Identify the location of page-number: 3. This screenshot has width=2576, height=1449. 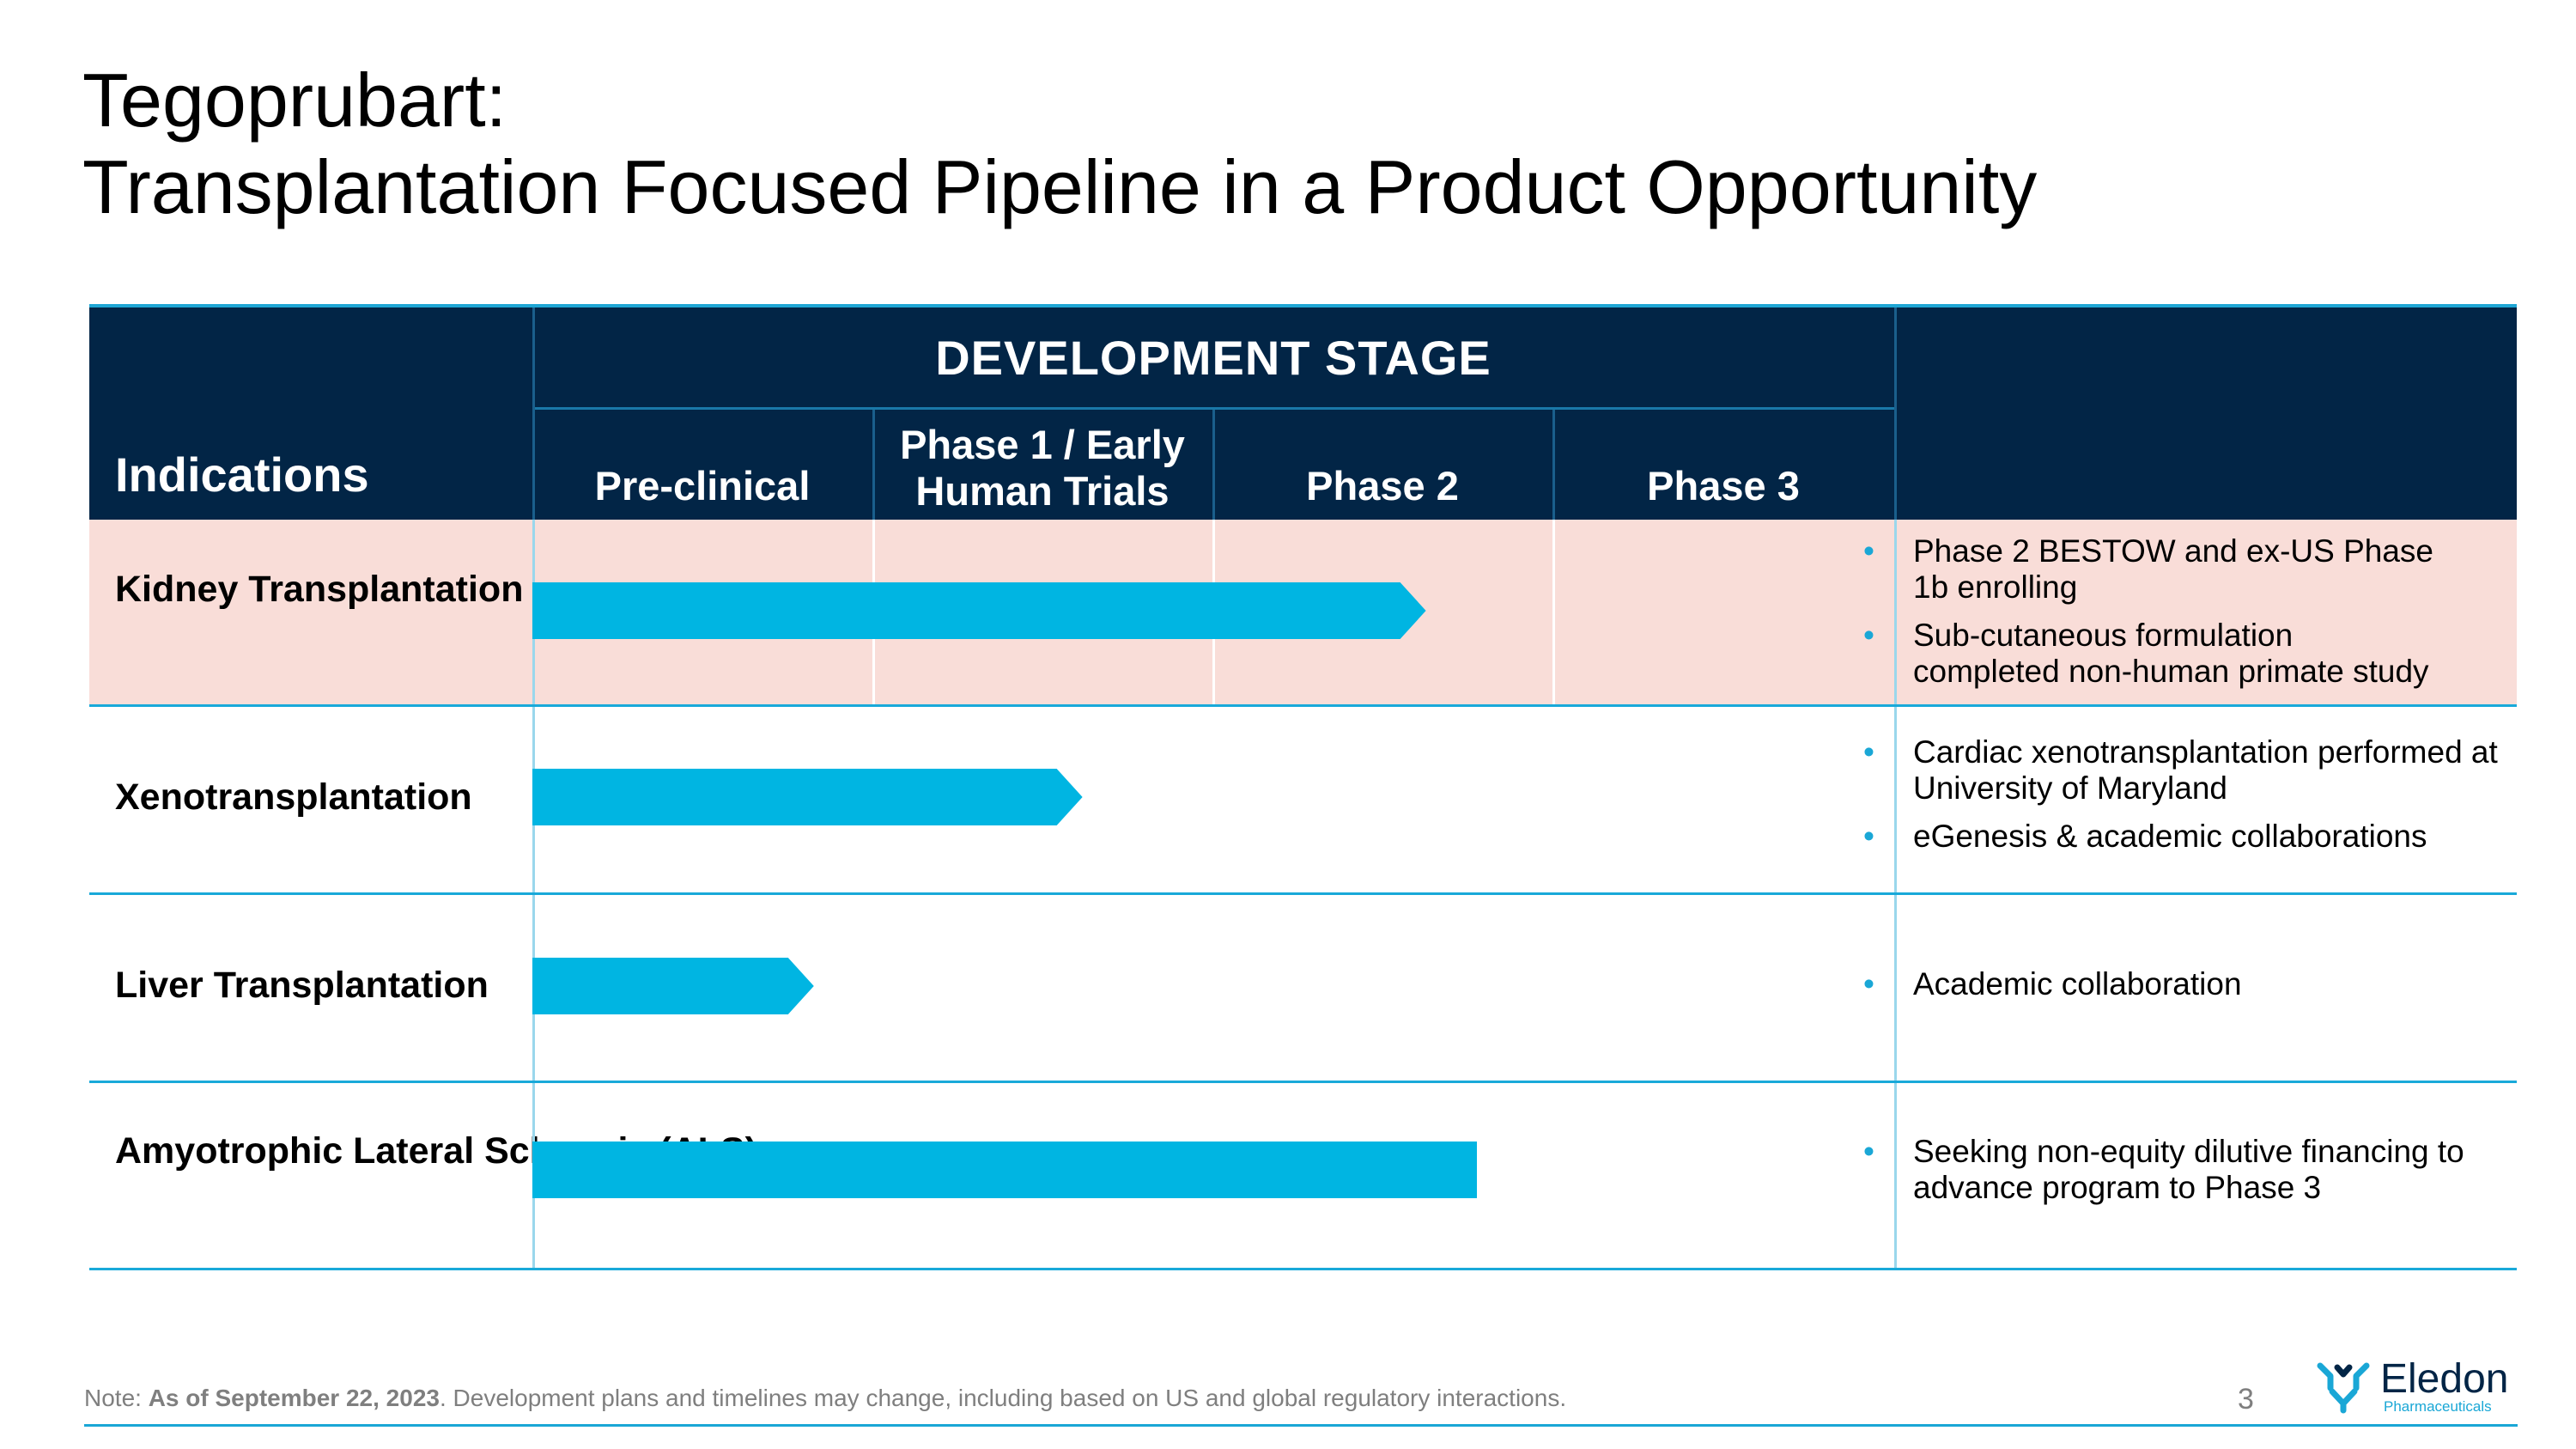
(2246, 1399).